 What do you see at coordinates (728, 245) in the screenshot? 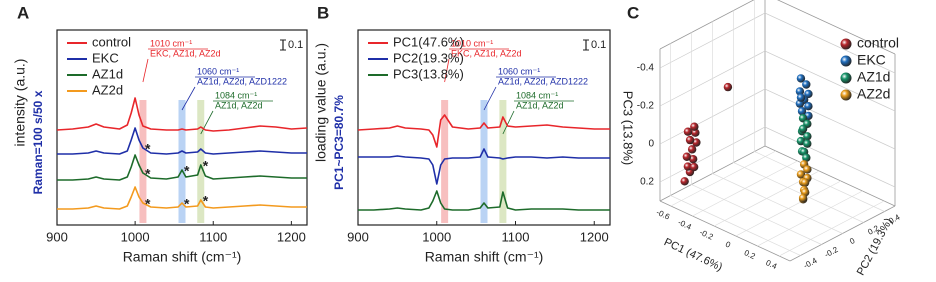
I see `x-tick-label: 0` at bounding box center [728, 245].